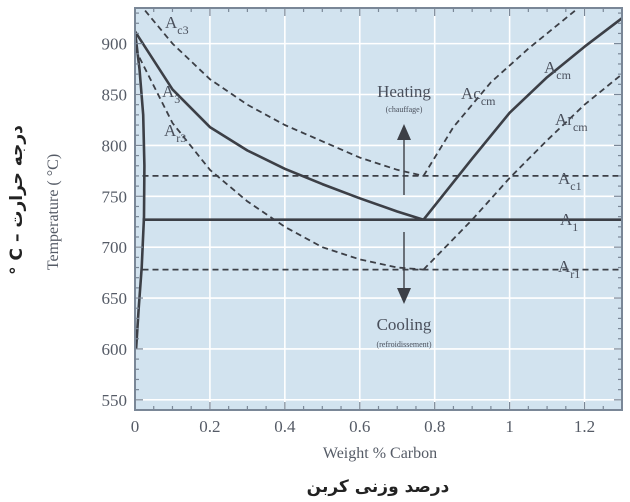 This screenshot has width=630, height=502. What do you see at coordinates (17, 200) in the screenshot?
I see `y-axis-title-persian: درجه حرارت – C °` at bounding box center [17, 200].